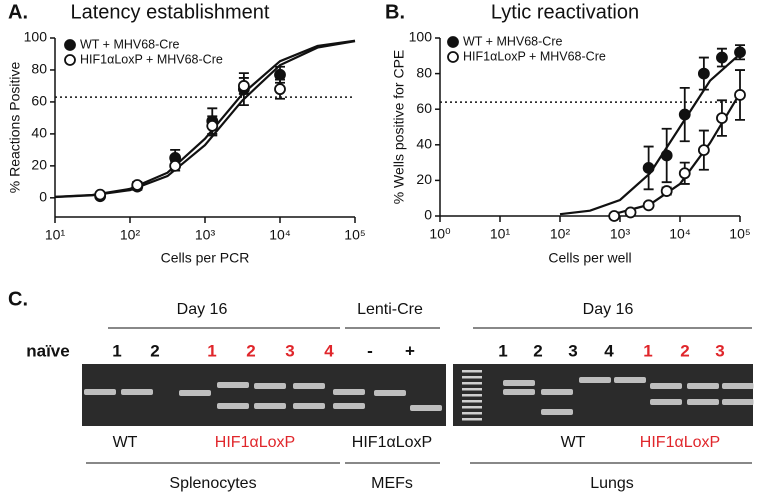  Describe the element at coordinates (36, 37) in the screenshot. I see `y-tick-label: 100` at that location.